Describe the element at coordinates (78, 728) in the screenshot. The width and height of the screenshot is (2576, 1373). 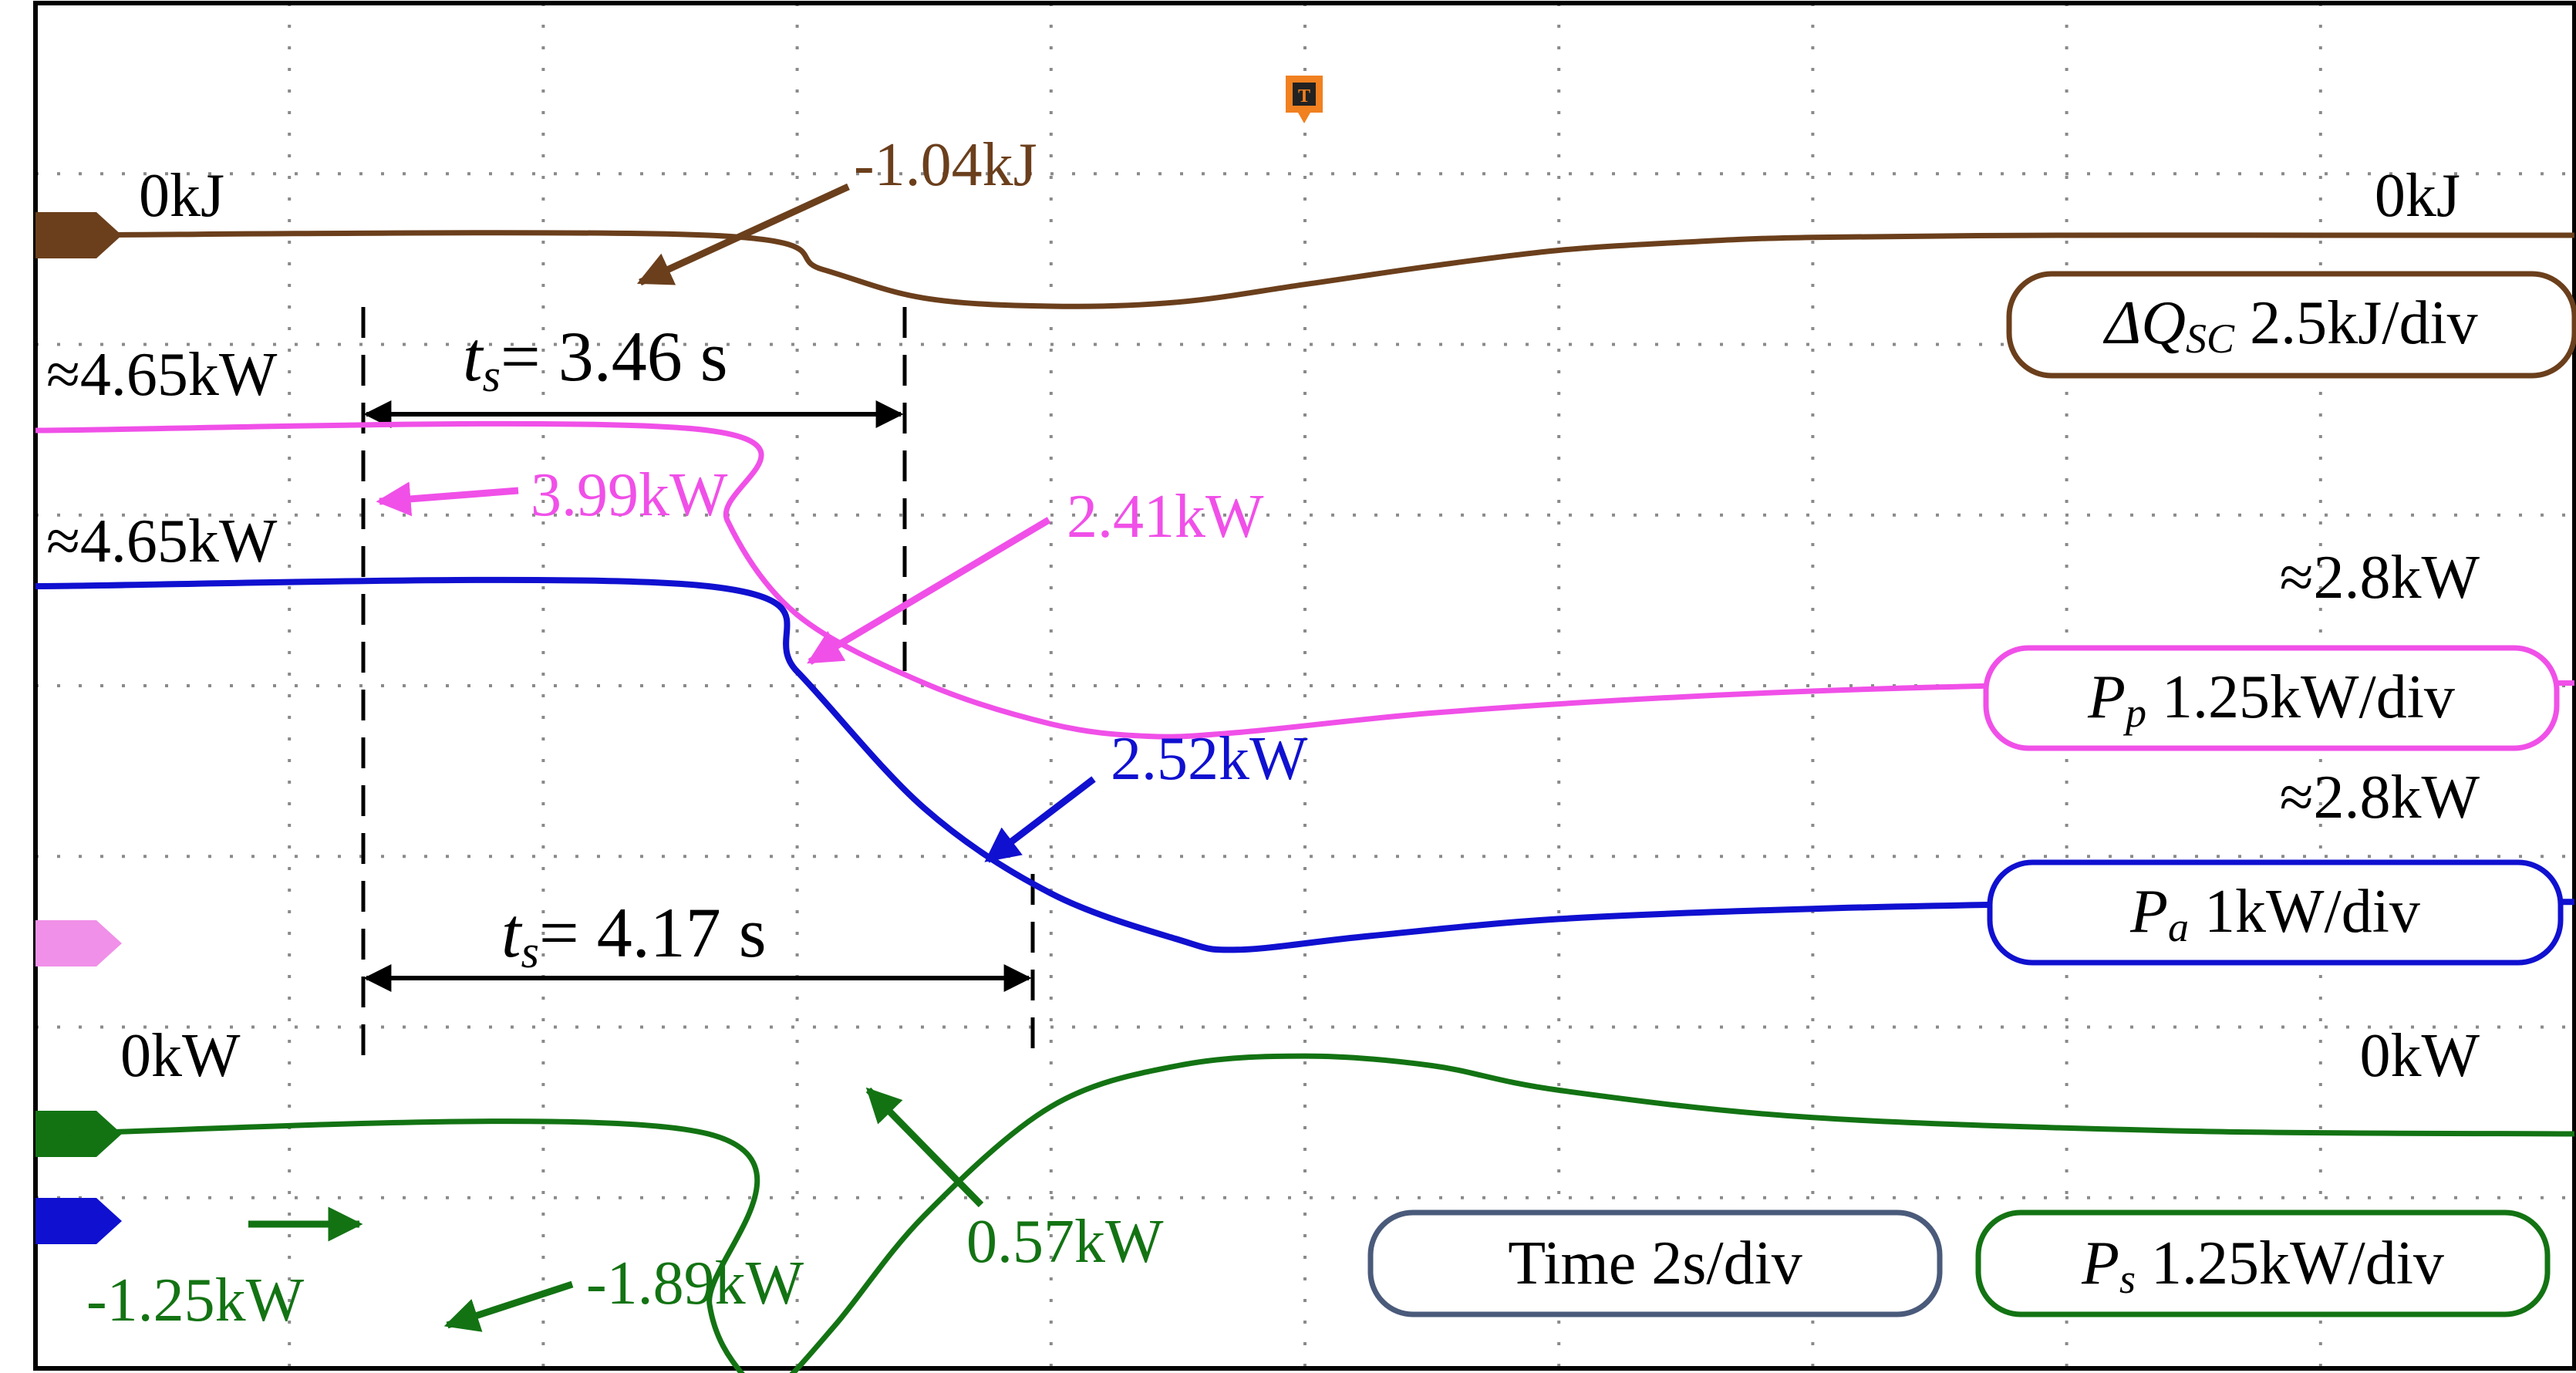
I see `channel-markers` at that location.